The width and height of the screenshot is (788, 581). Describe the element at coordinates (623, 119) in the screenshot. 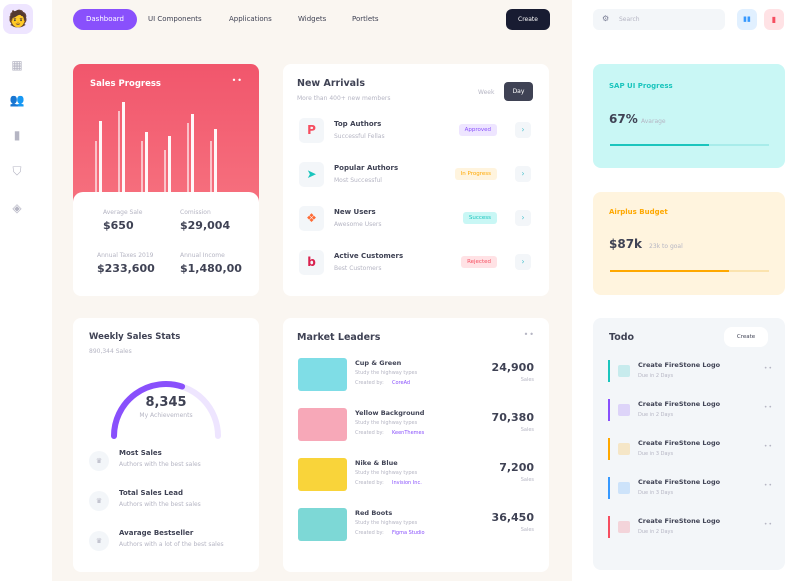

I see `sap-value: 67%` at that location.